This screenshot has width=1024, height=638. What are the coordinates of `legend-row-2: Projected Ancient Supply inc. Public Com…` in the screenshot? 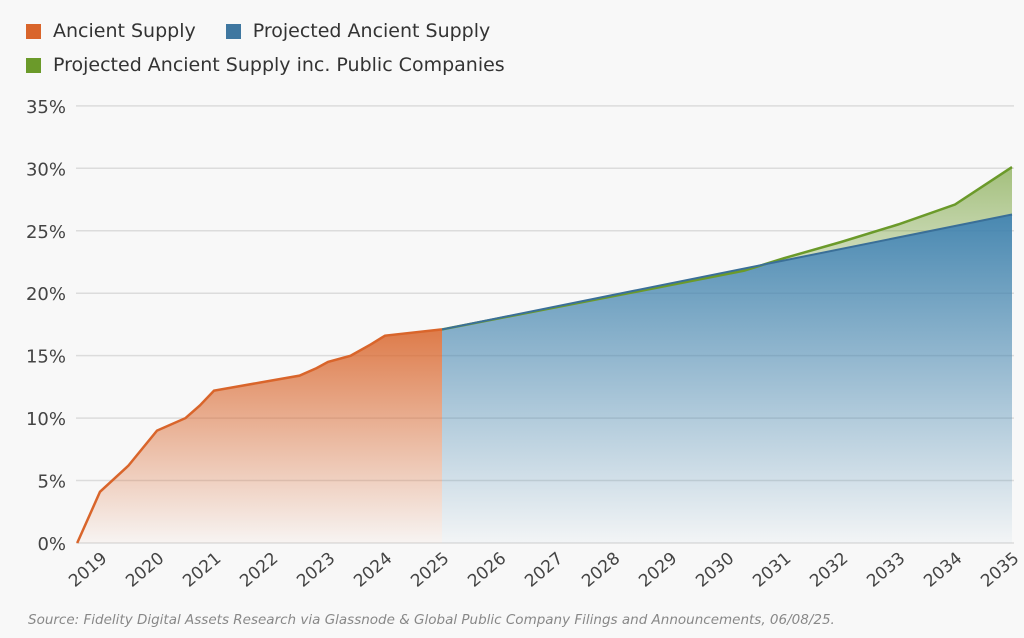 It's located at (280, 65).